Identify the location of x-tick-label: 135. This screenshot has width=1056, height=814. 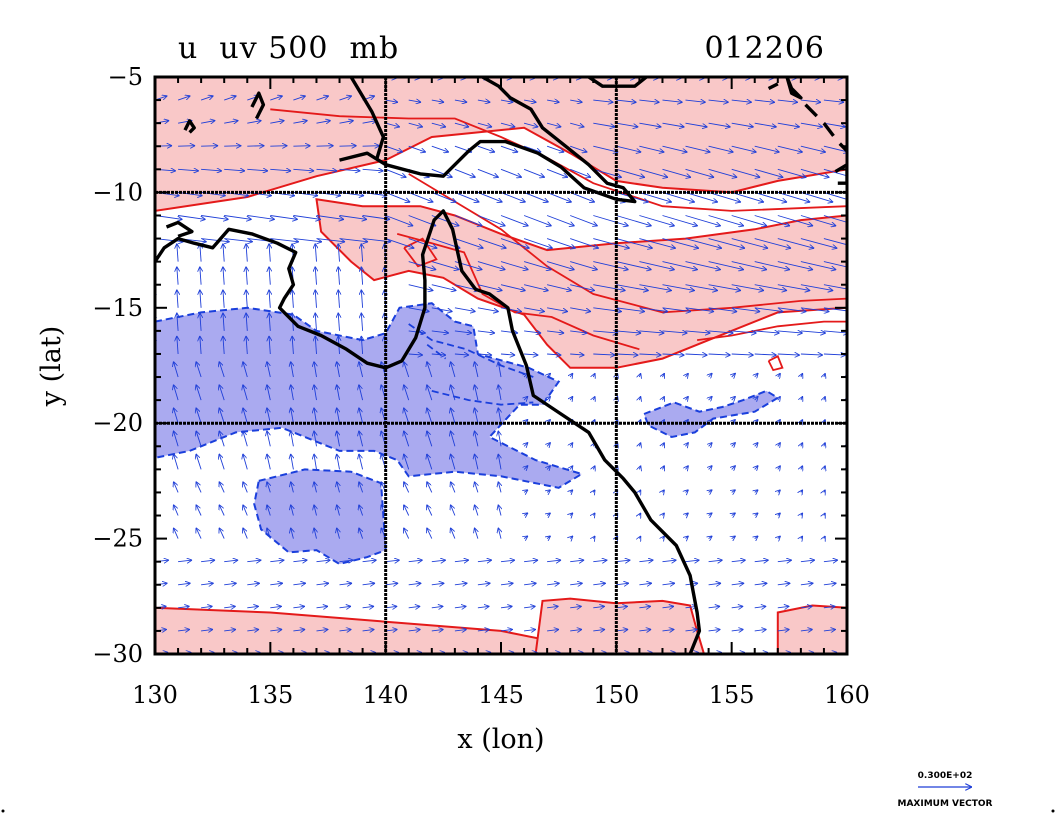
(270, 695).